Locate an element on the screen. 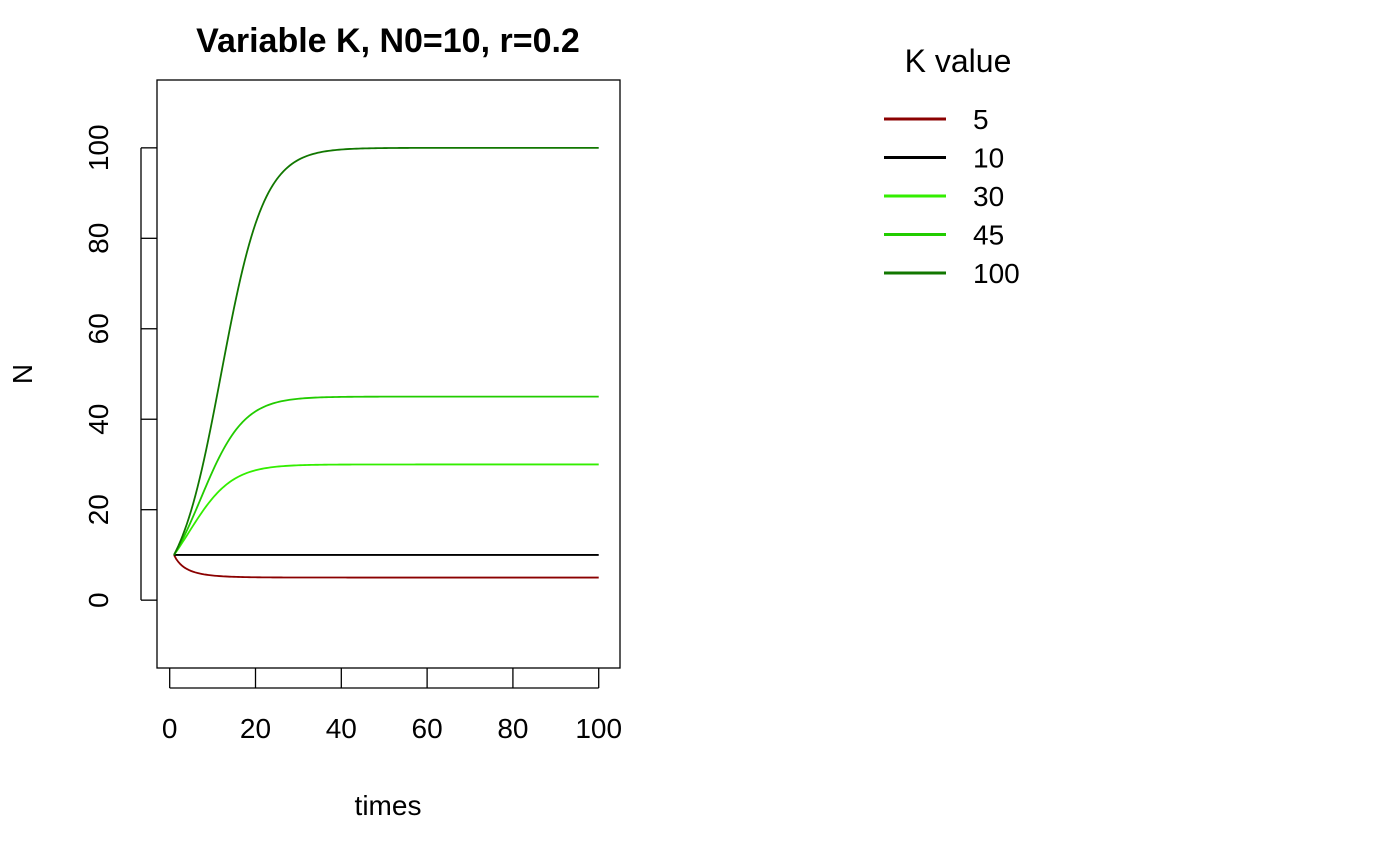 Image resolution: width=1400 pixels, height=865 pixels. y-tick-label: 40 is located at coordinates (98, 419).